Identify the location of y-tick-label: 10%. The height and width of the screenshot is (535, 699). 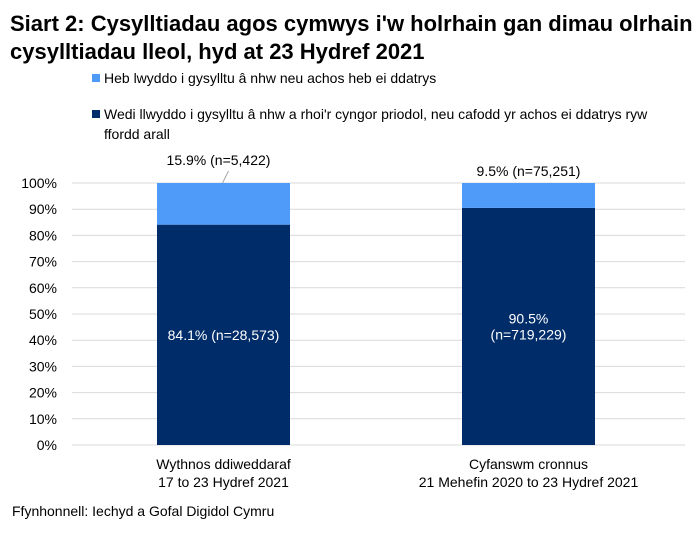
(43, 419).